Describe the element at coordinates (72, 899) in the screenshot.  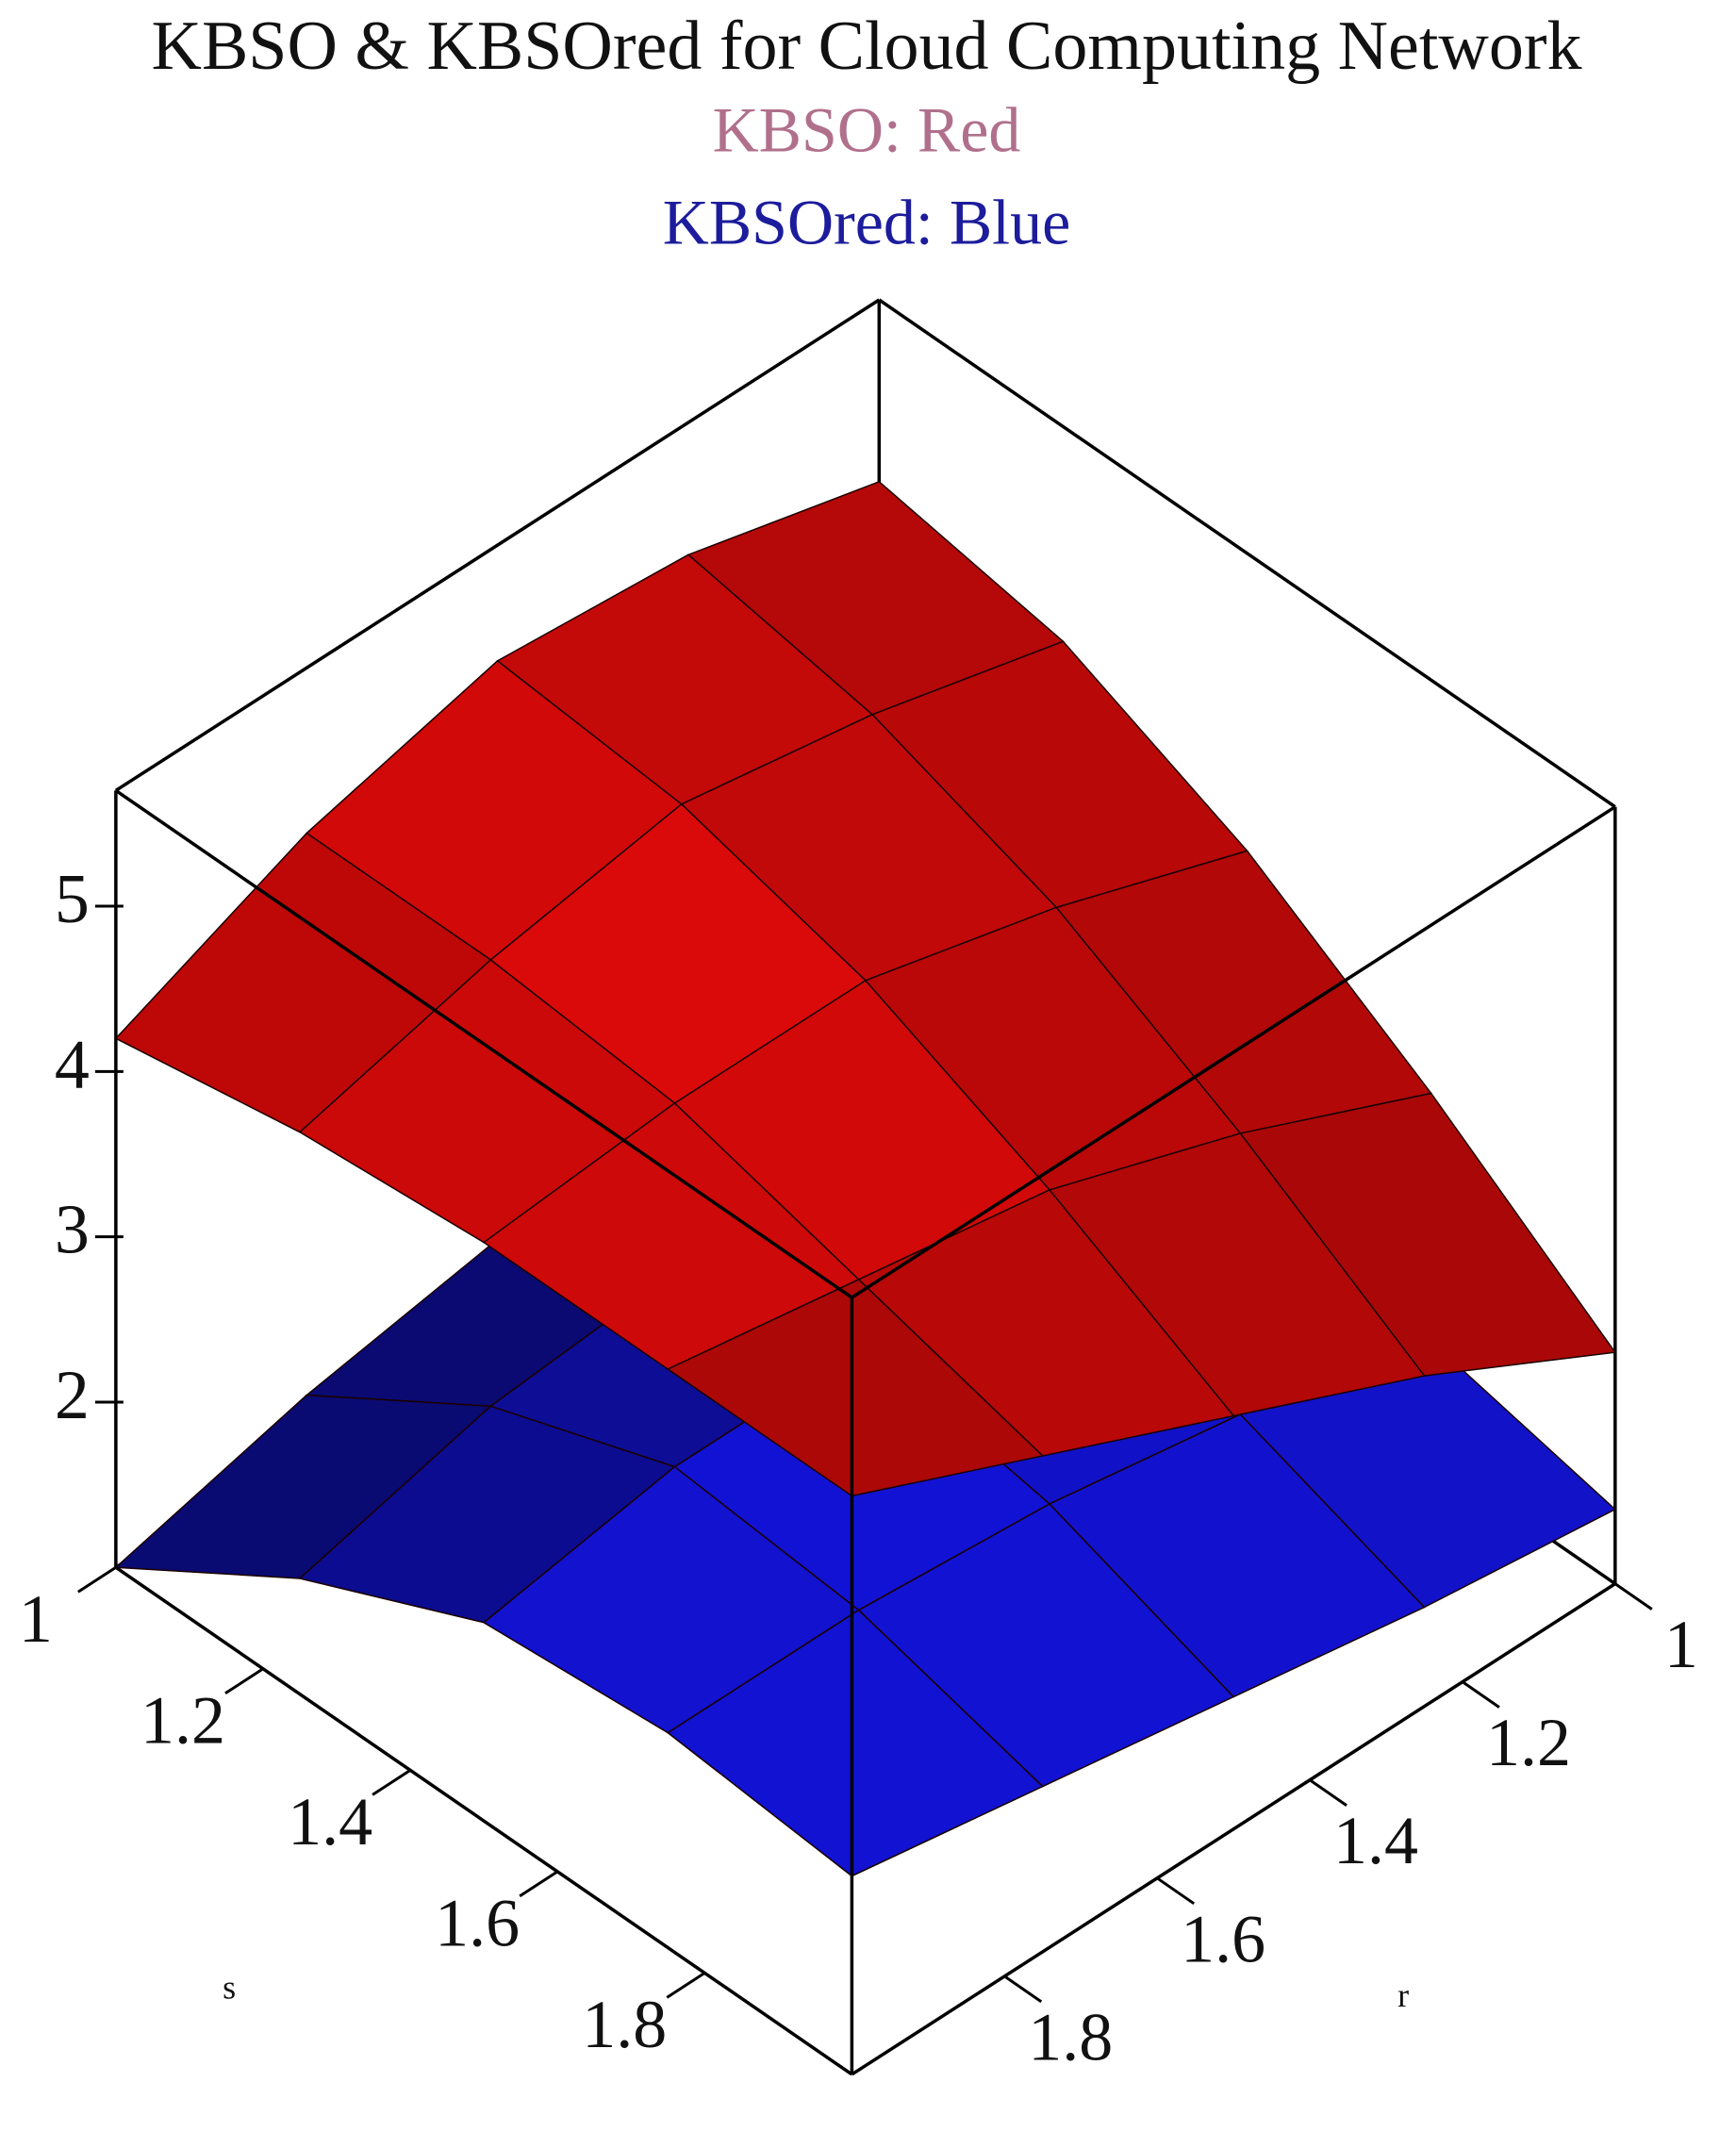
I see `z-tick-label: 5` at that location.